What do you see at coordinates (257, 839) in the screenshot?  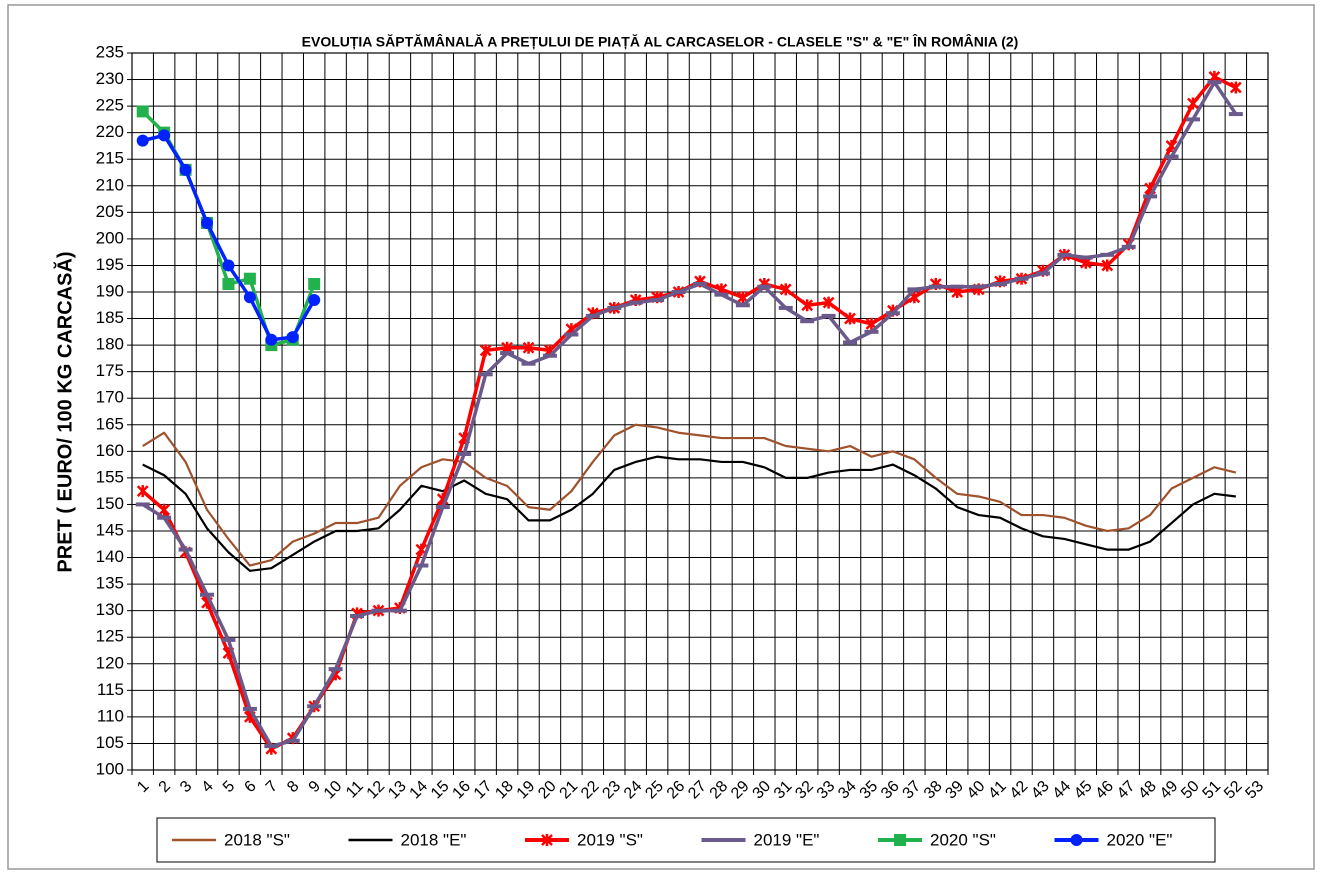 I see `legend-label: 2018 "S"` at bounding box center [257, 839].